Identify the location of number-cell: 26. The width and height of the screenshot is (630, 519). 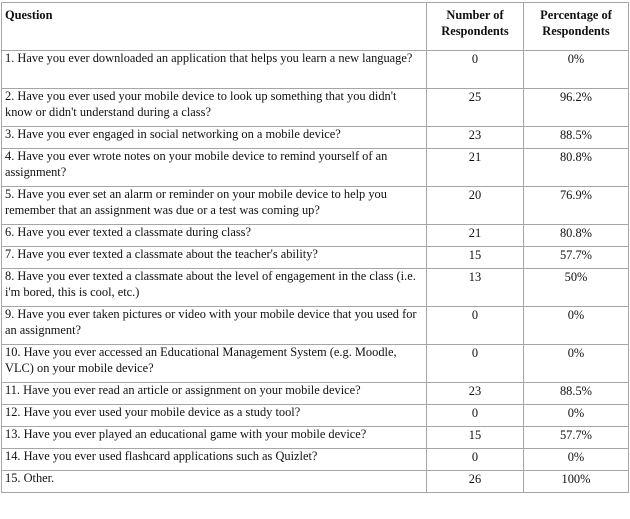
(475, 481).